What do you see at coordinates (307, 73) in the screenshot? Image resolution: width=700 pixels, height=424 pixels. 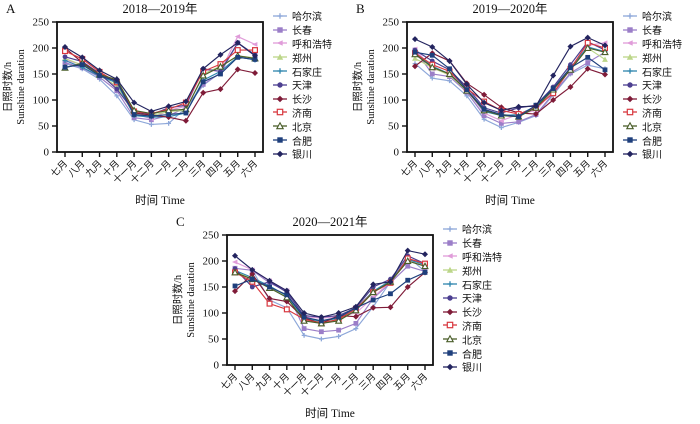 I see `legend-label: 石家庄` at bounding box center [307, 73].